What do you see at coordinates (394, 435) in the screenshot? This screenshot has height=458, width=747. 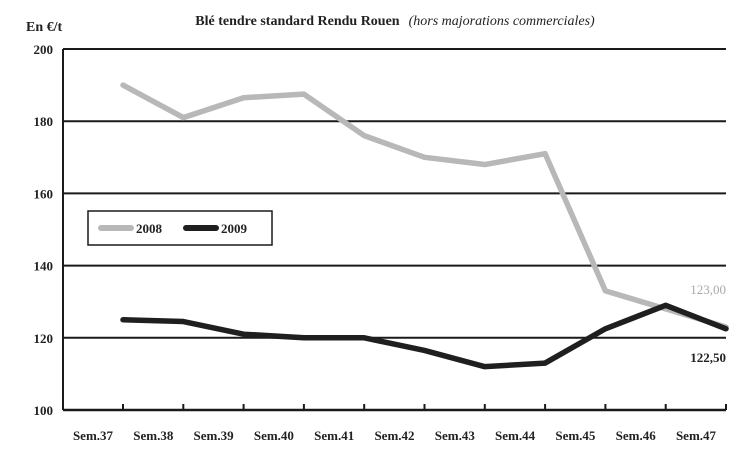 I see `x-tick-label: Sem.42` at bounding box center [394, 435].